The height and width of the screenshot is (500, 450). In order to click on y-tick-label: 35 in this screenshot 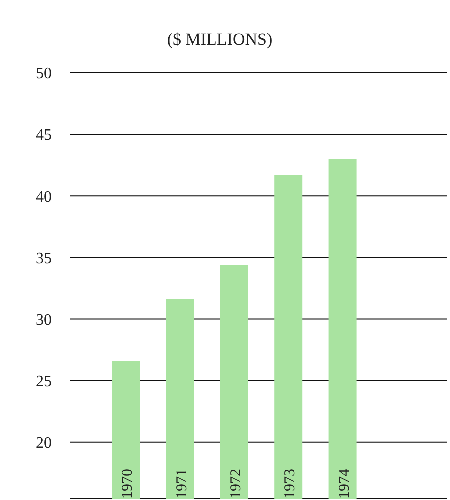, I will do `click(44, 259)`.